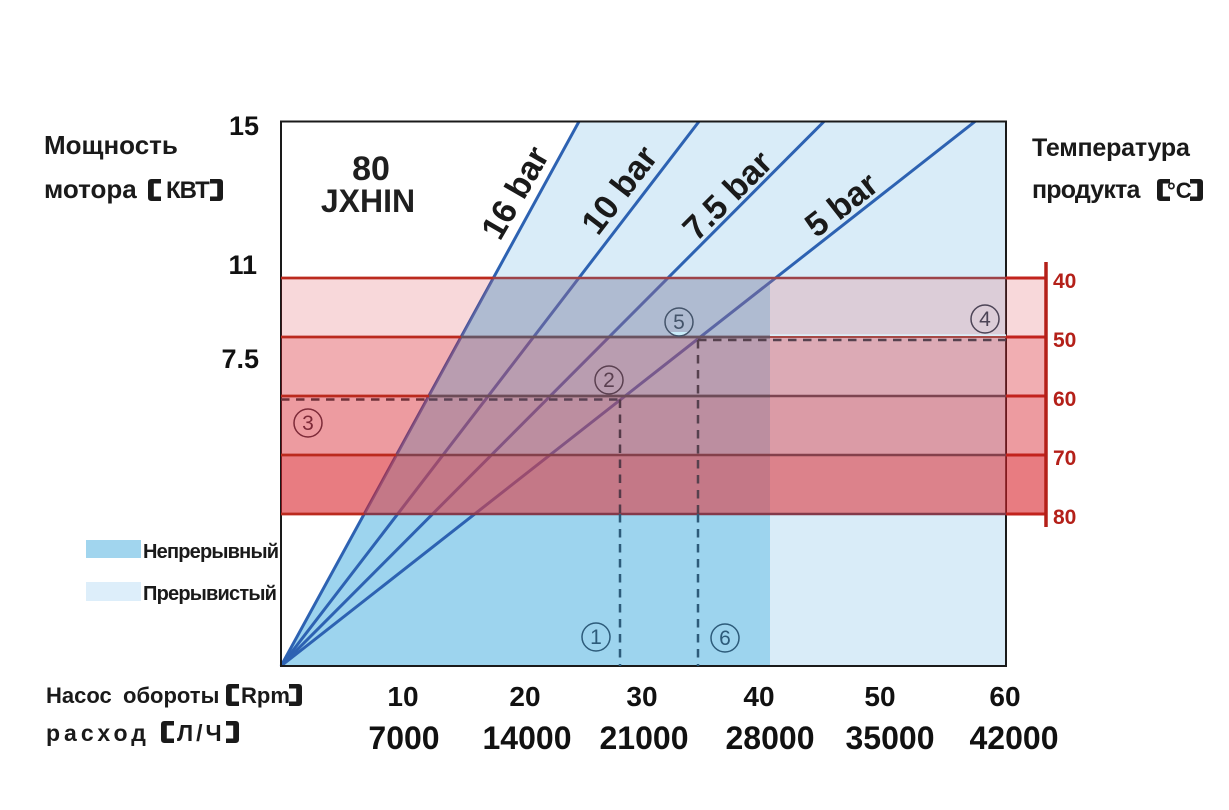 The width and height of the screenshot is (1229, 810). I want to click on svg-text: Температура, so click(1111, 148).